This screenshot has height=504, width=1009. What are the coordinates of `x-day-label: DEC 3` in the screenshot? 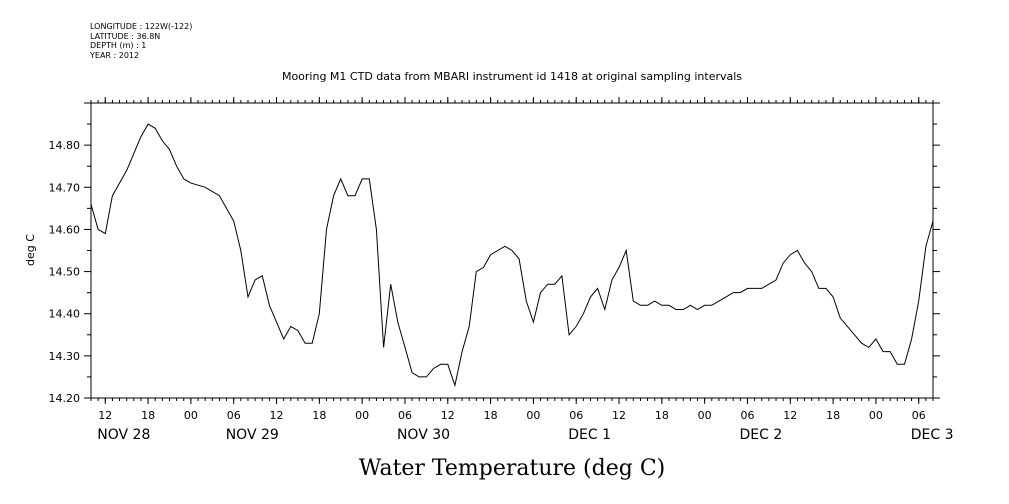 It's located at (932, 435).